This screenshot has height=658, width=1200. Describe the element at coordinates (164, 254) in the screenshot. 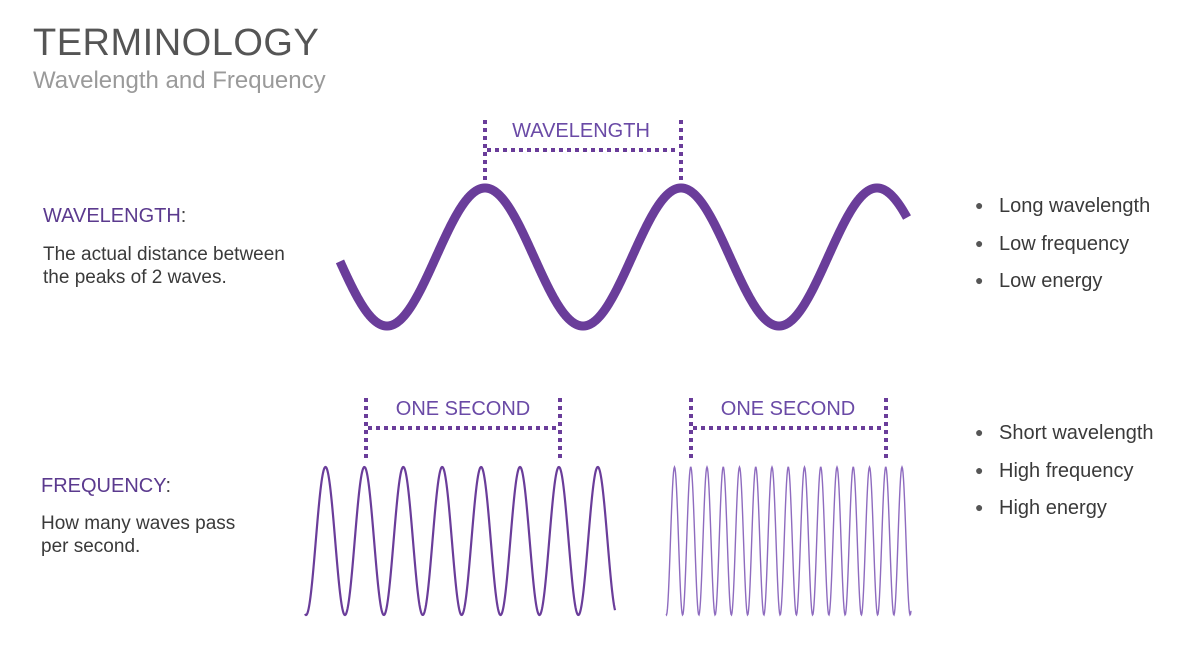

I see `wavelength-description-line: The actual distance between` at that location.